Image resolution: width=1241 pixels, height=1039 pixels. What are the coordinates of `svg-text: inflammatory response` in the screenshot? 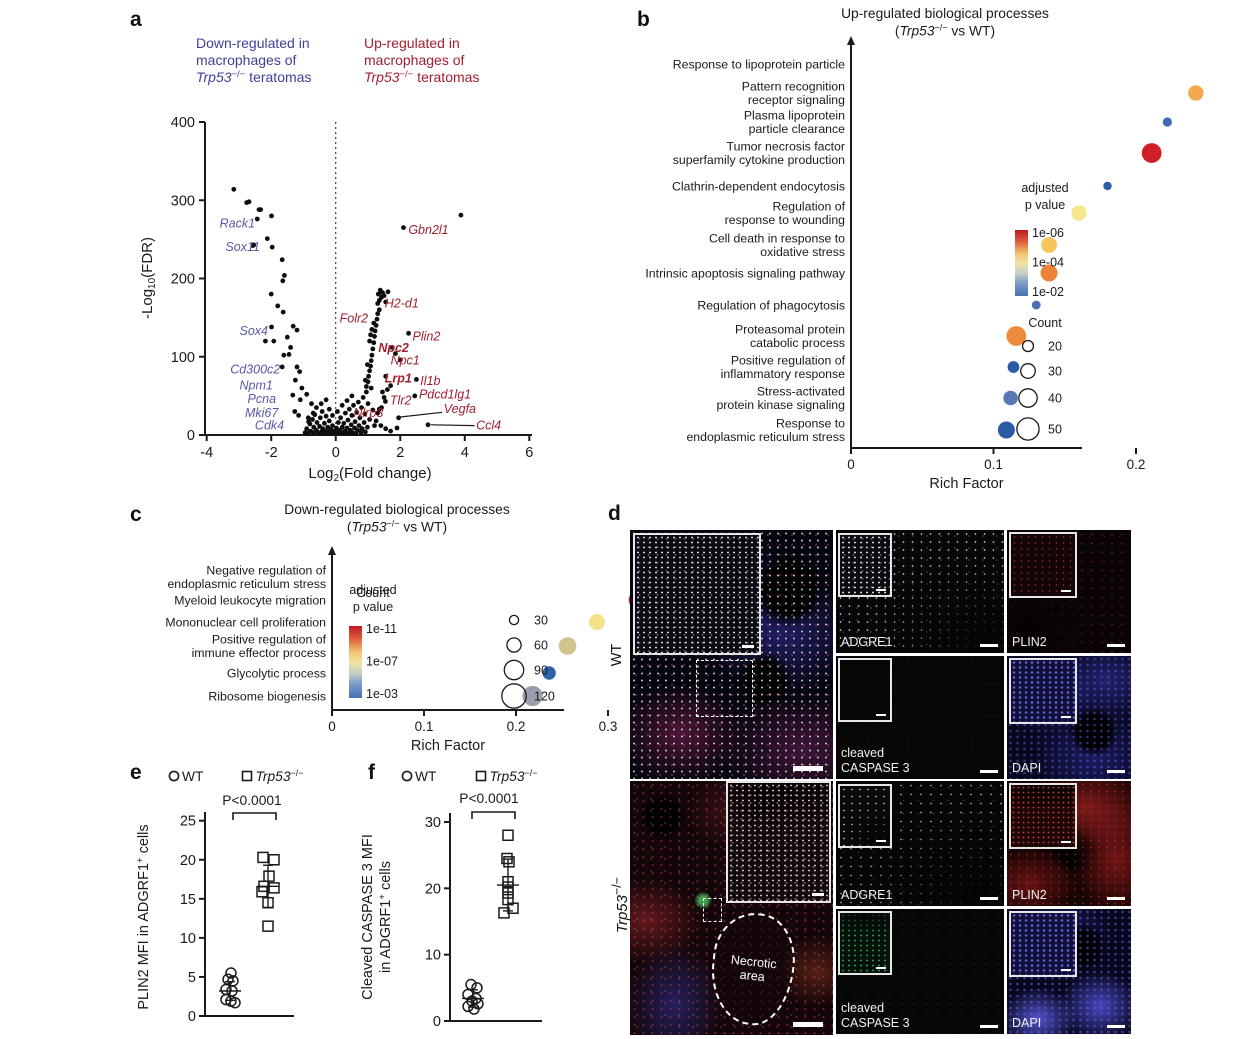 It's located at (783, 374).